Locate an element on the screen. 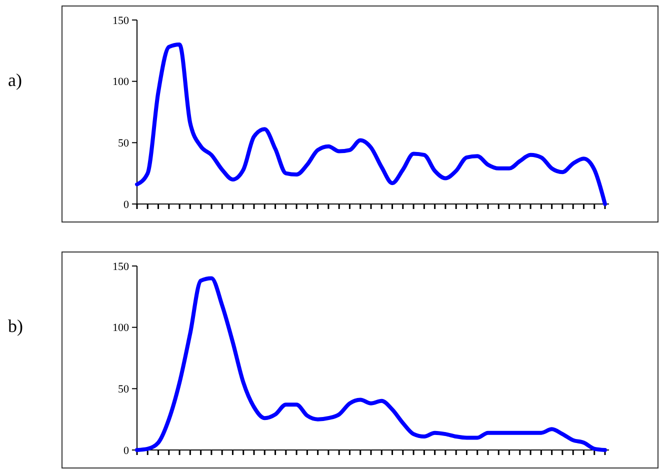 The width and height of the screenshot is (660, 476). text: a) is located at coordinates (15, 80).